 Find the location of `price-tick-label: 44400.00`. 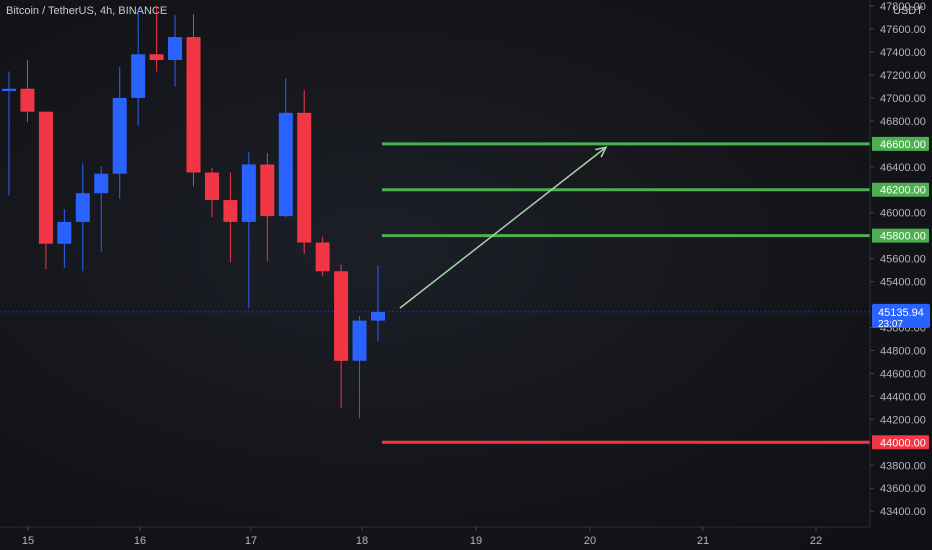

price-tick-label: 44400.00 is located at coordinates (903, 397).